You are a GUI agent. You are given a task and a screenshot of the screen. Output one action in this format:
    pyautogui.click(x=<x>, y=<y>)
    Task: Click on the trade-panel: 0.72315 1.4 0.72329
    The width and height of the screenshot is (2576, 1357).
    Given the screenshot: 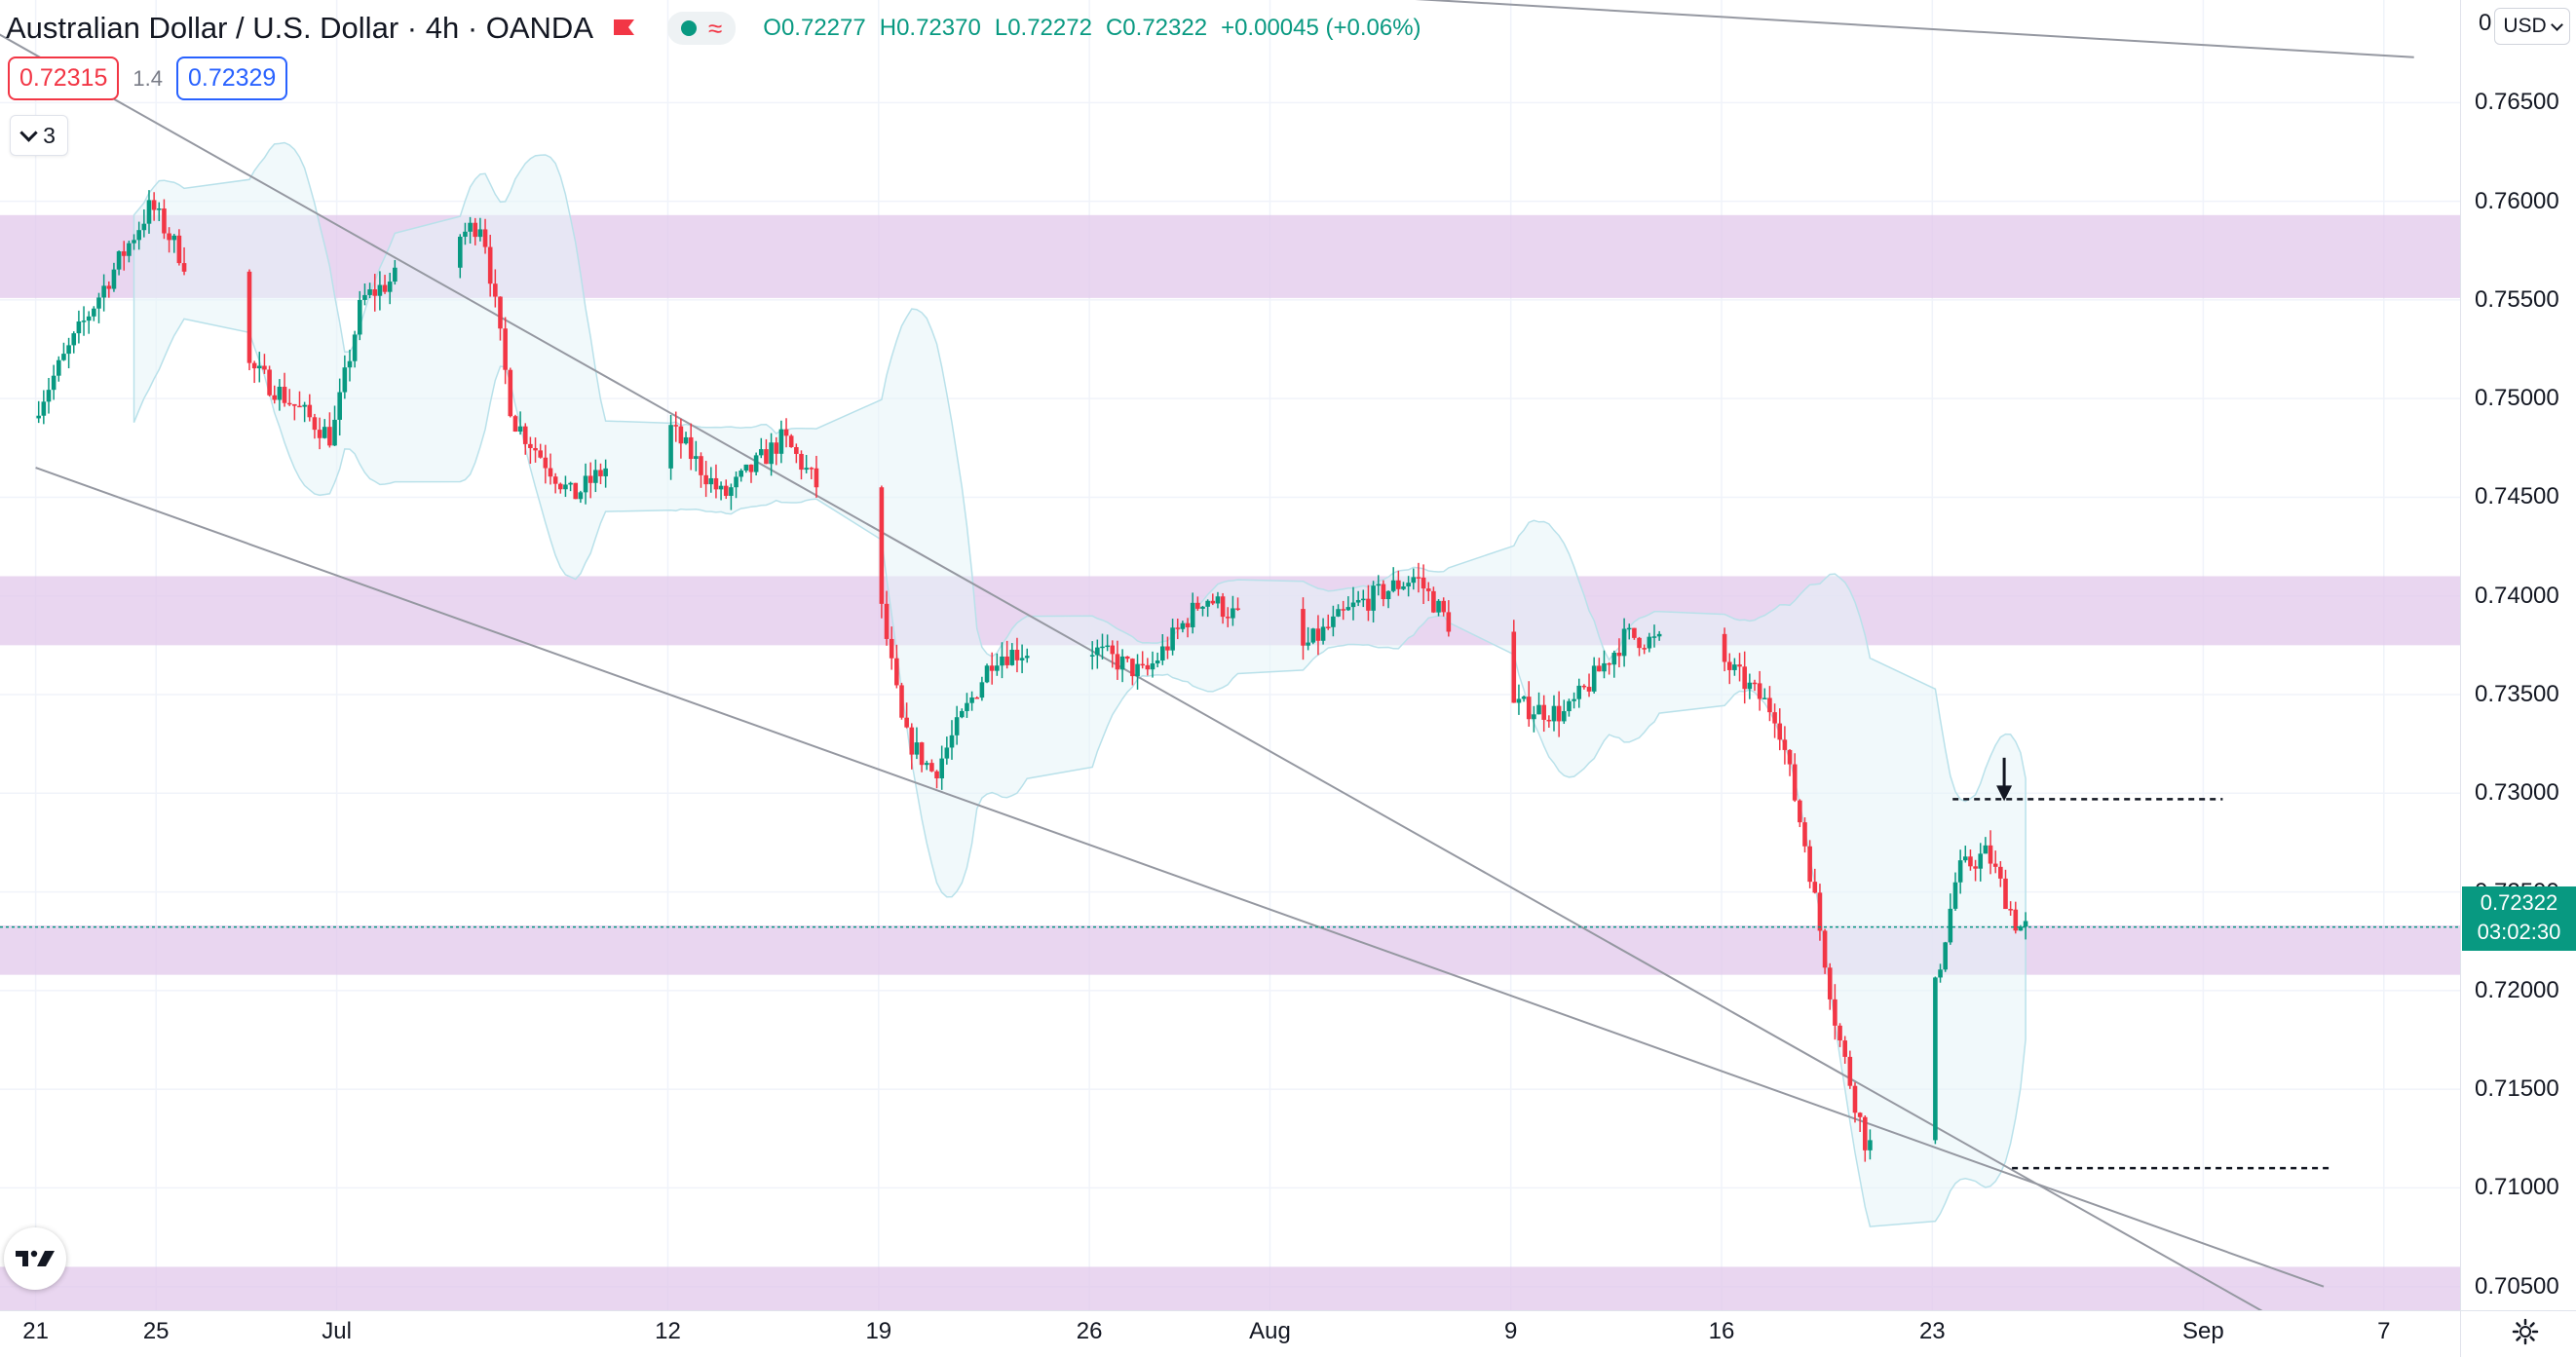 What is the action you would take?
    pyautogui.click(x=148, y=78)
    